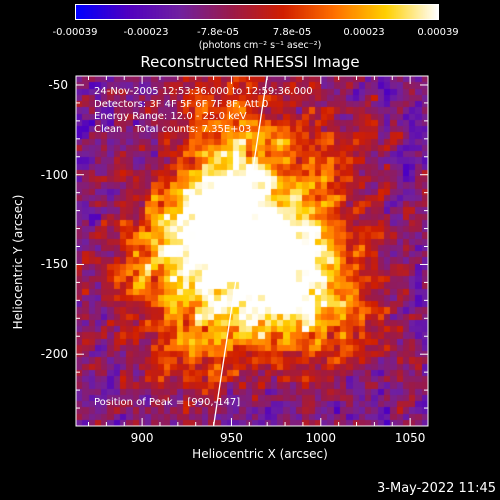 This screenshot has height=500, width=500. Describe the element at coordinates (240, 251) in the screenshot. I see `solar-limb-line` at that location.